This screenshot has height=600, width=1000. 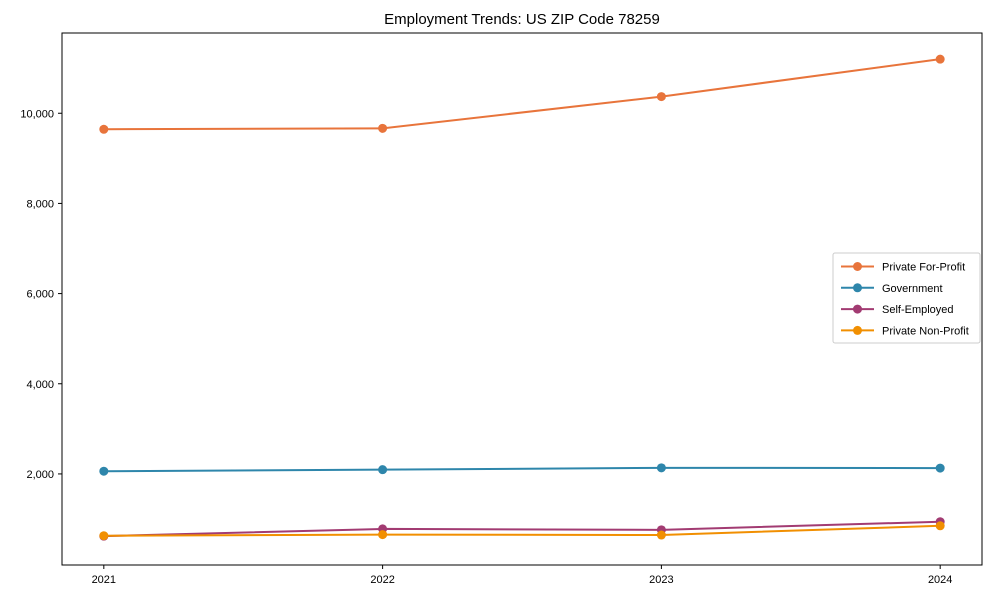 What do you see at coordinates (40, 385) in the screenshot?
I see `y-axis-tick-label: 4,000` at bounding box center [40, 385].